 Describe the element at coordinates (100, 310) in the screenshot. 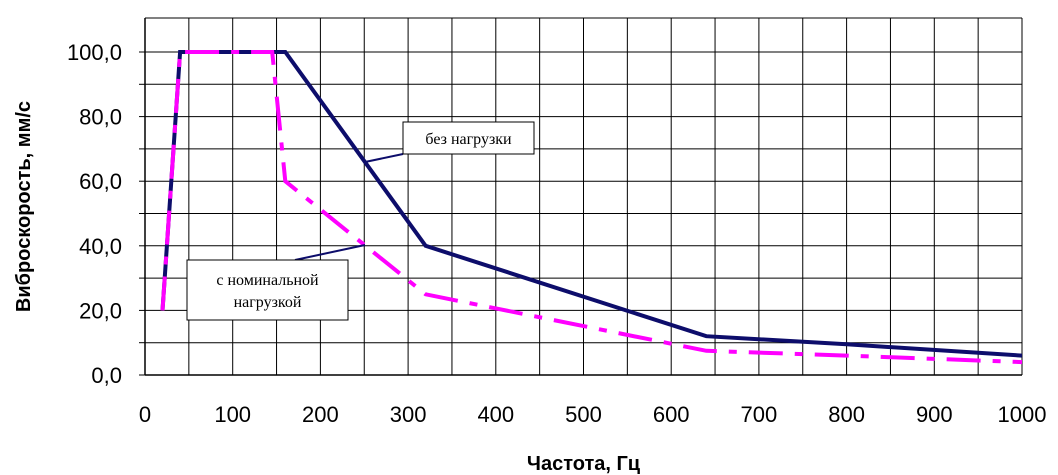

I see `y-tick-label: 20,0` at that location.